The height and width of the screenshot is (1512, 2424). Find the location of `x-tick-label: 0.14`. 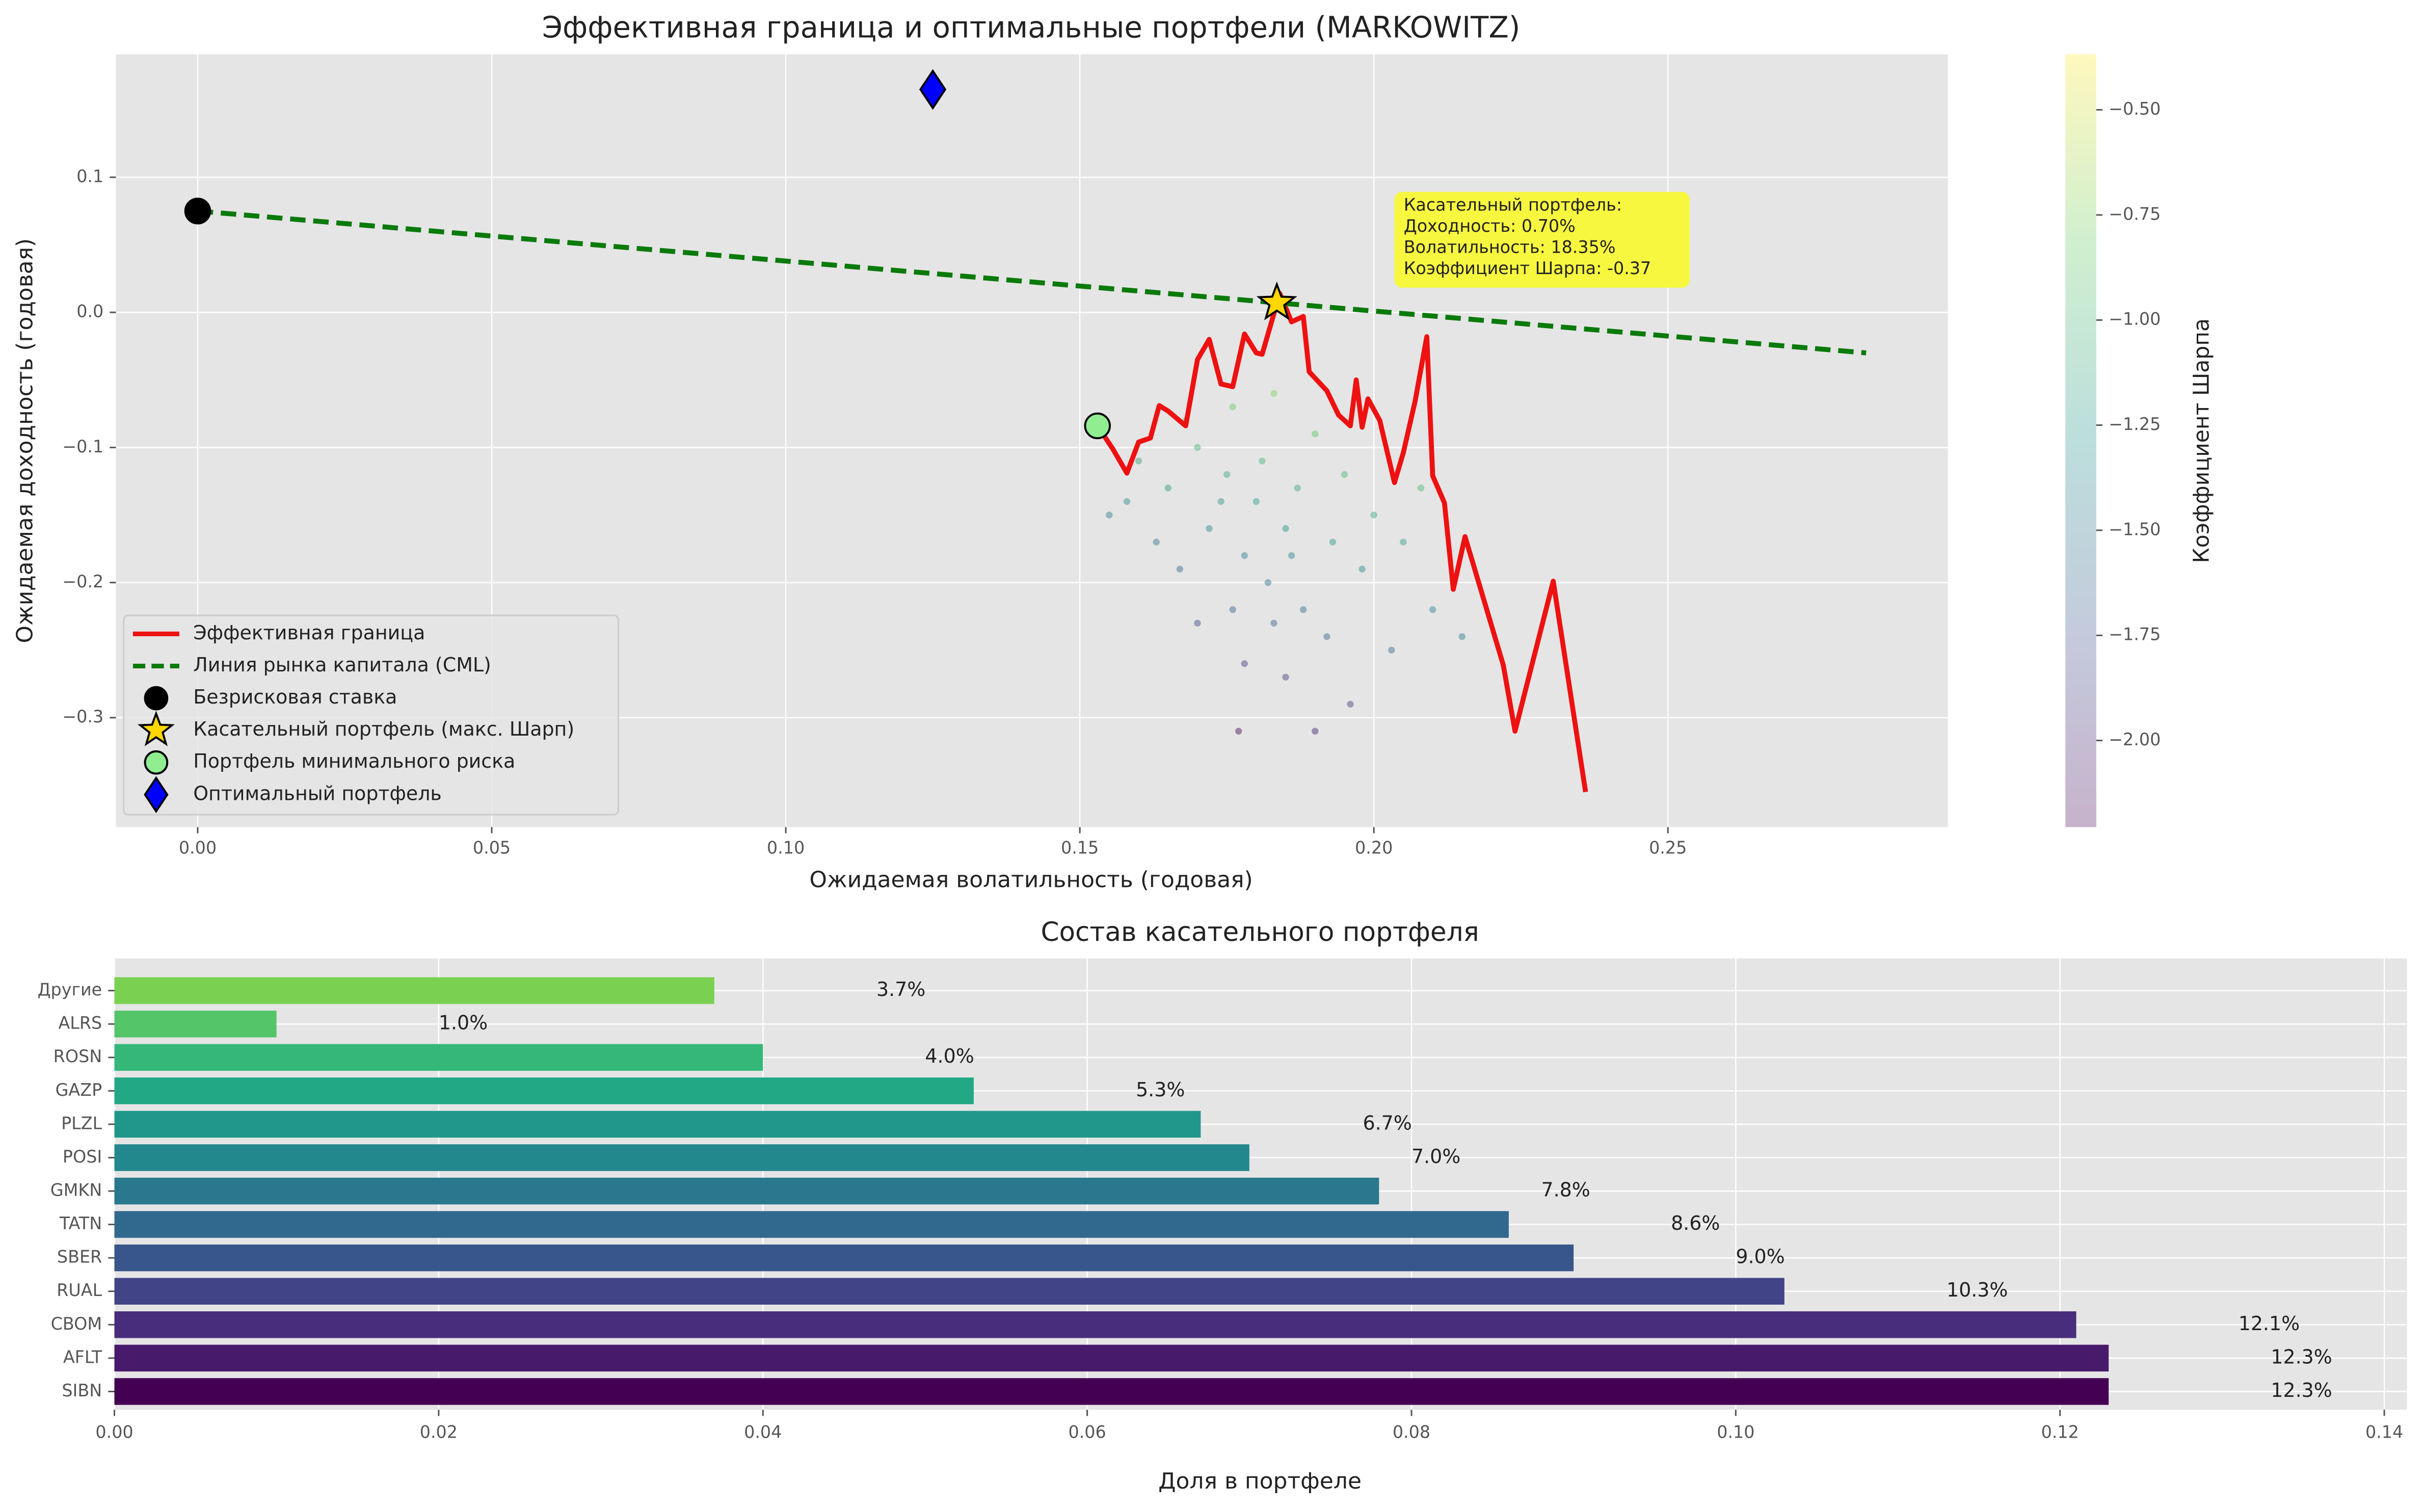

x-tick-label: 0.14 is located at coordinates (2384, 1432).